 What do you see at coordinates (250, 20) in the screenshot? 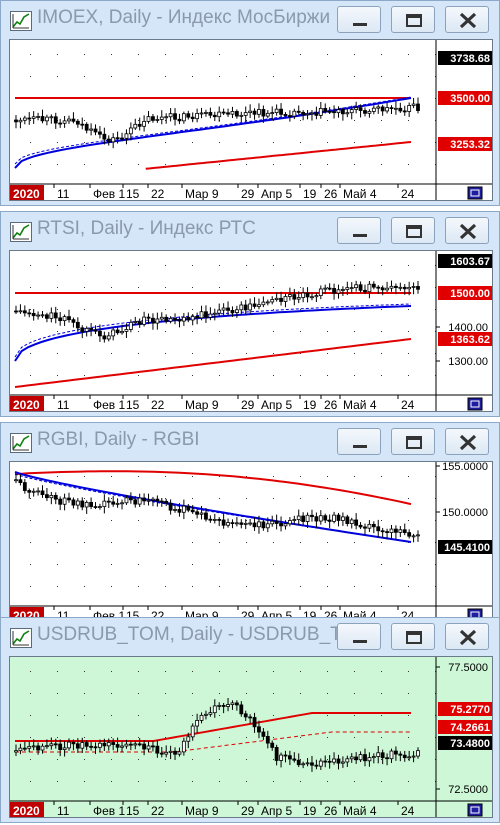
I see `title-bar: IMOEX, Daily - Индекс МосБиржи` at bounding box center [250, 20].